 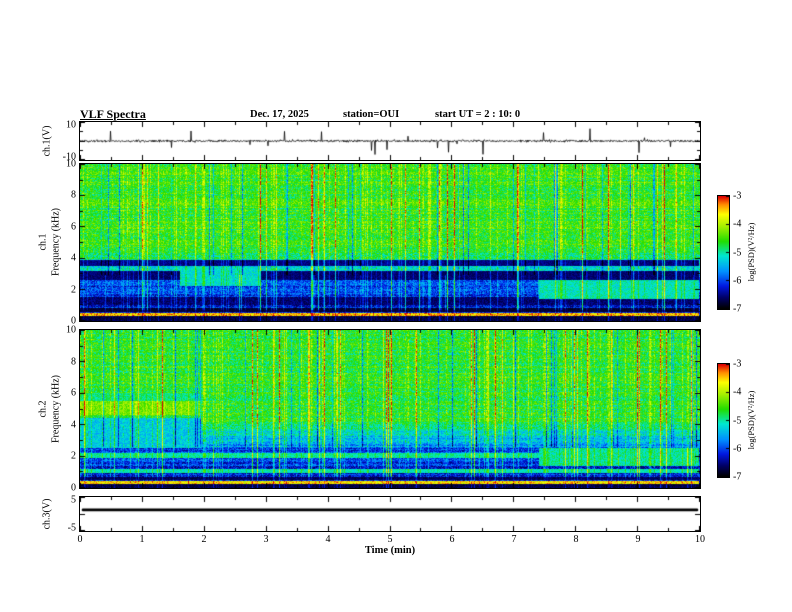 I want to click on colorbar1-canvas, so click(x=723, y=252).